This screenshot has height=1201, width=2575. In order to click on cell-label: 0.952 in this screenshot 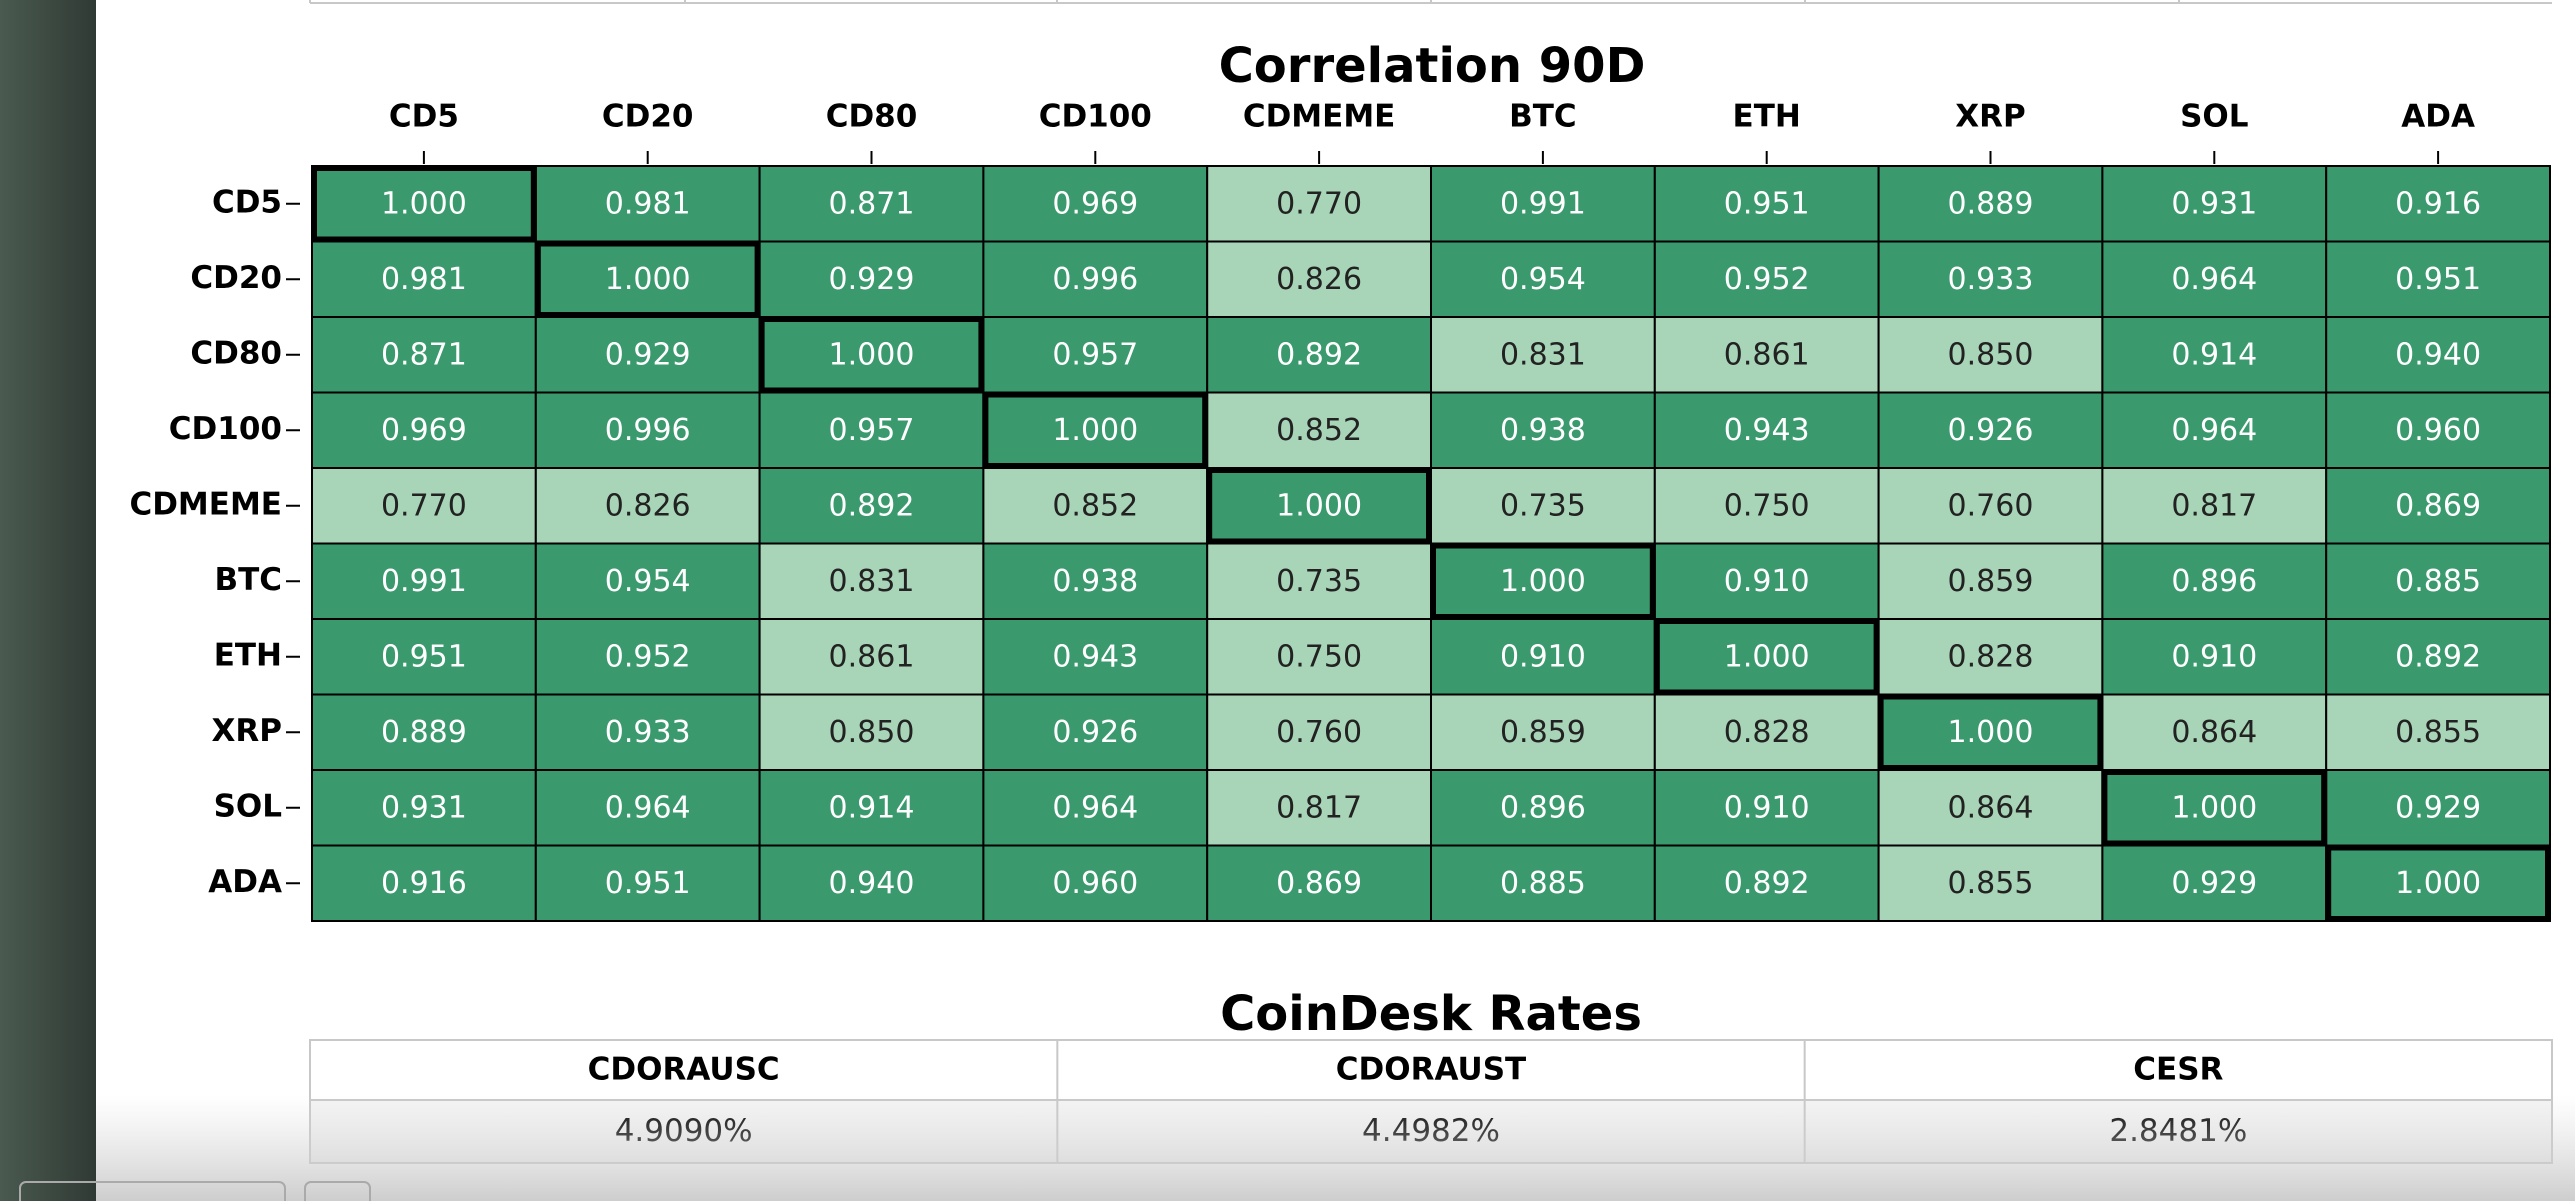, I will do `click(648, 656)`.